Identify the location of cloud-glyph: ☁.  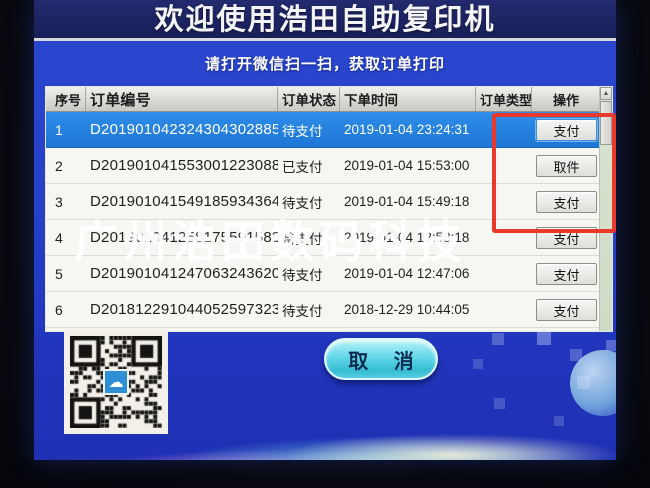
(116, 382).